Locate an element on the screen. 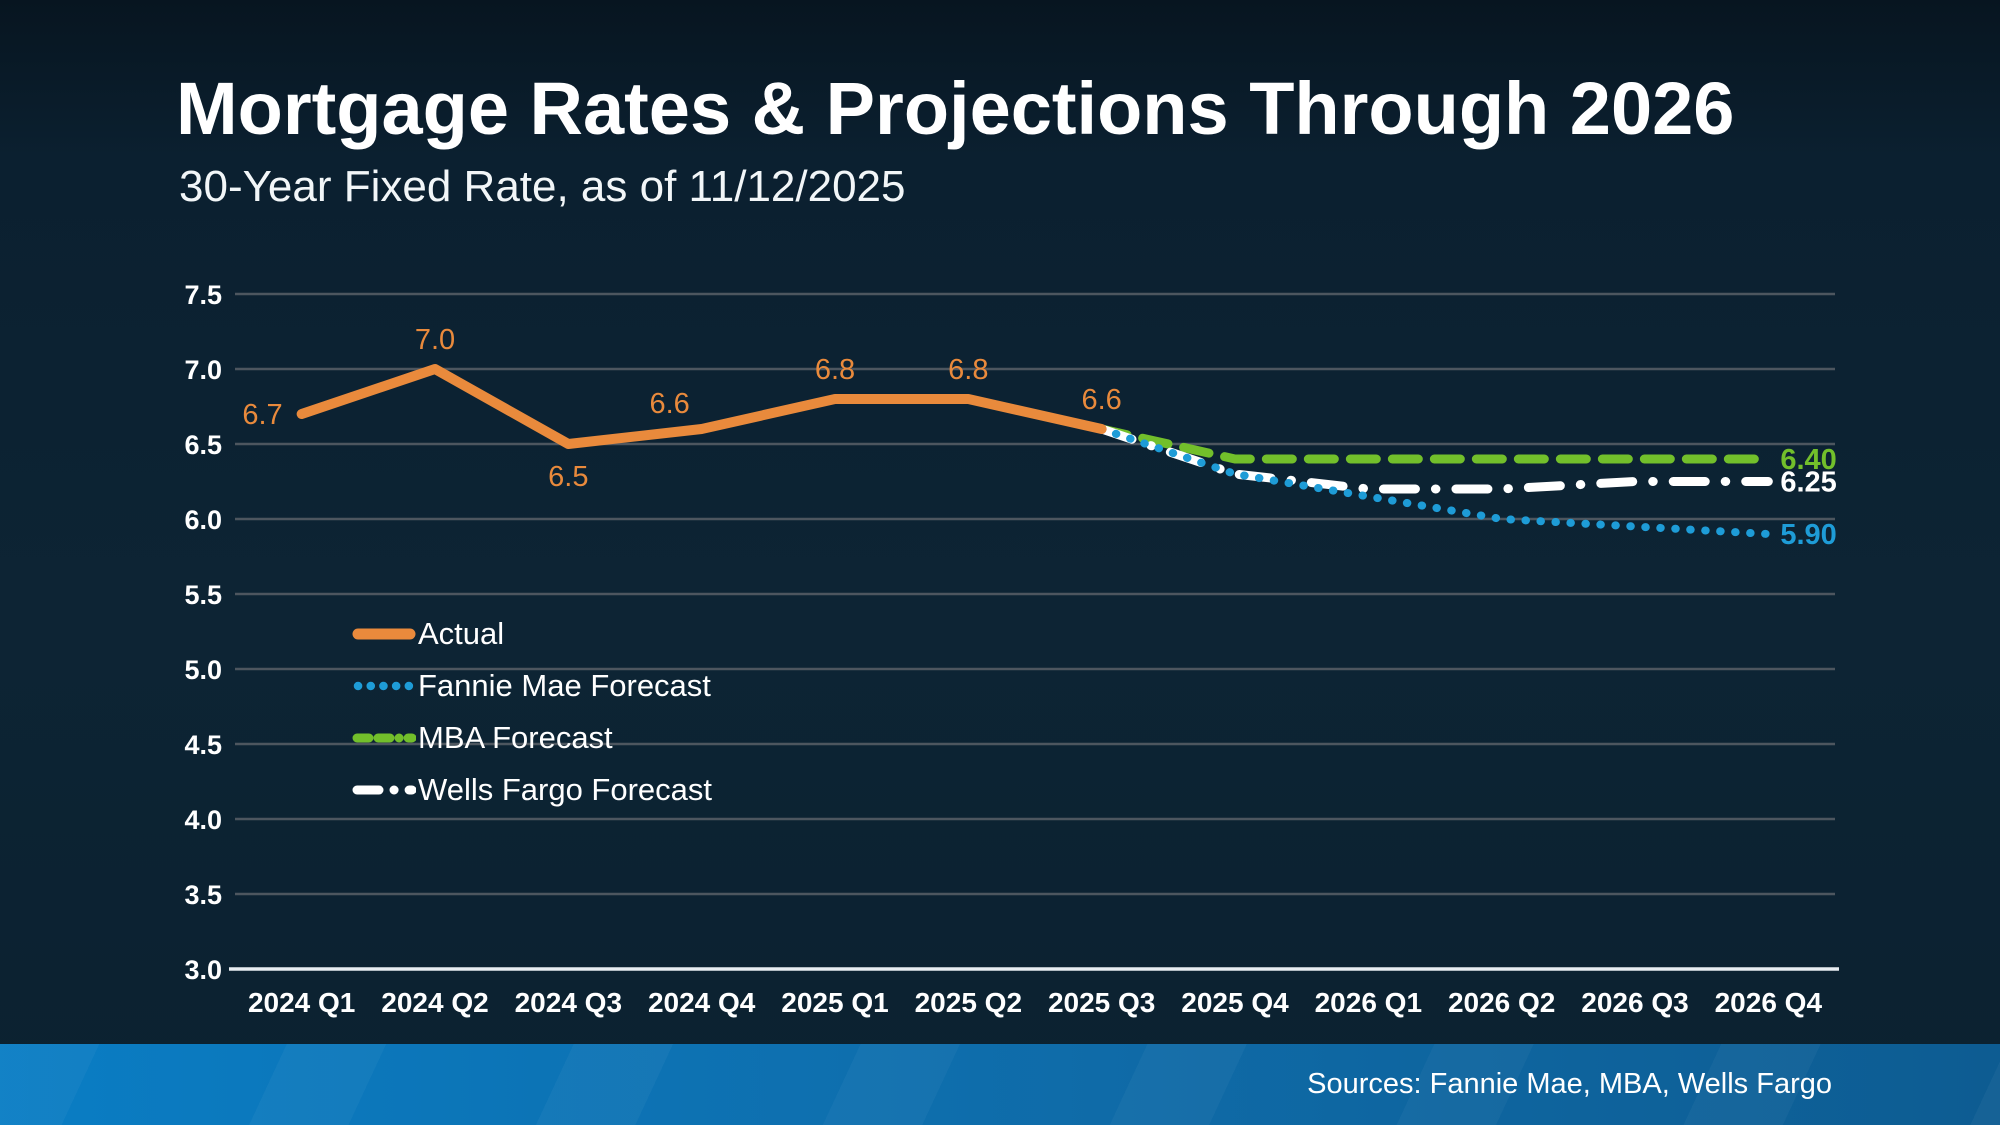  y-axis-tick-label: 6.0 is located at coordinates (203, 520).